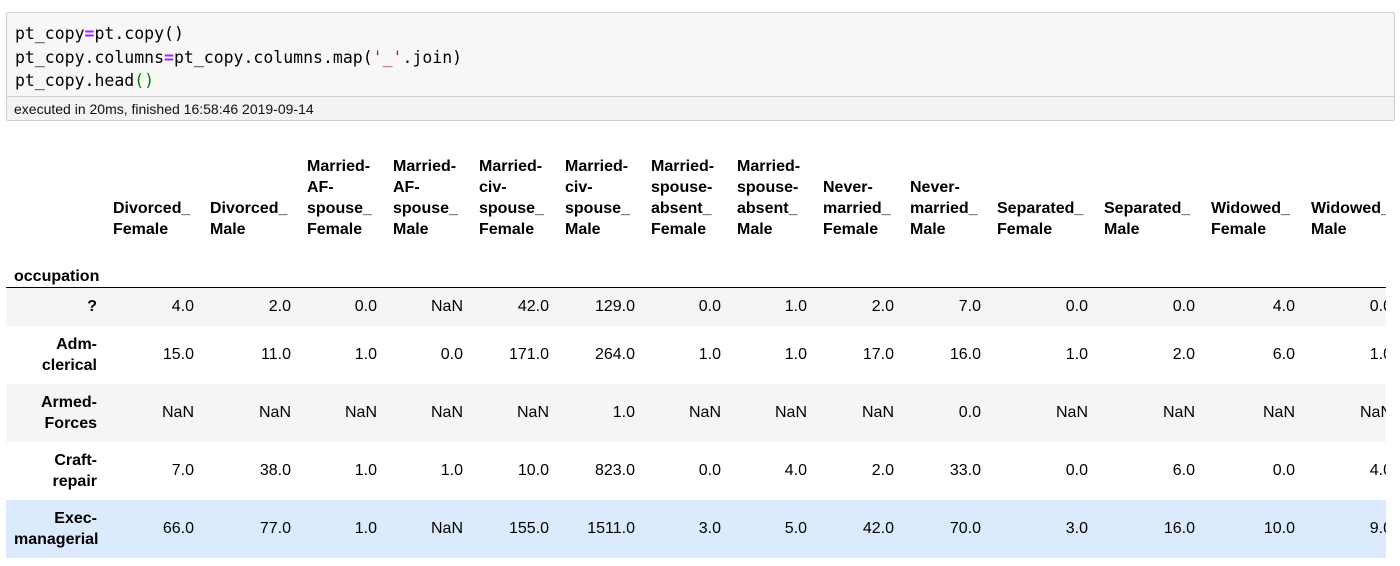 The height and width of the screenshot is (566, 1400). What do you see at coordinates (1377, 528) in the screenshot?
I see `table-cell: 9.0` at bounding box center [1377, 528].